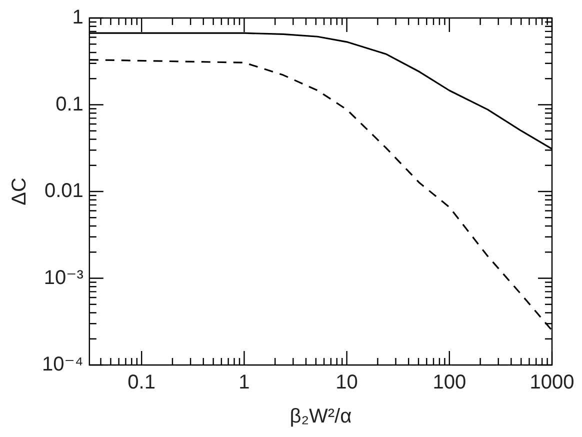  I want to click on y-tick-label: 0.1, so click(70, 104).